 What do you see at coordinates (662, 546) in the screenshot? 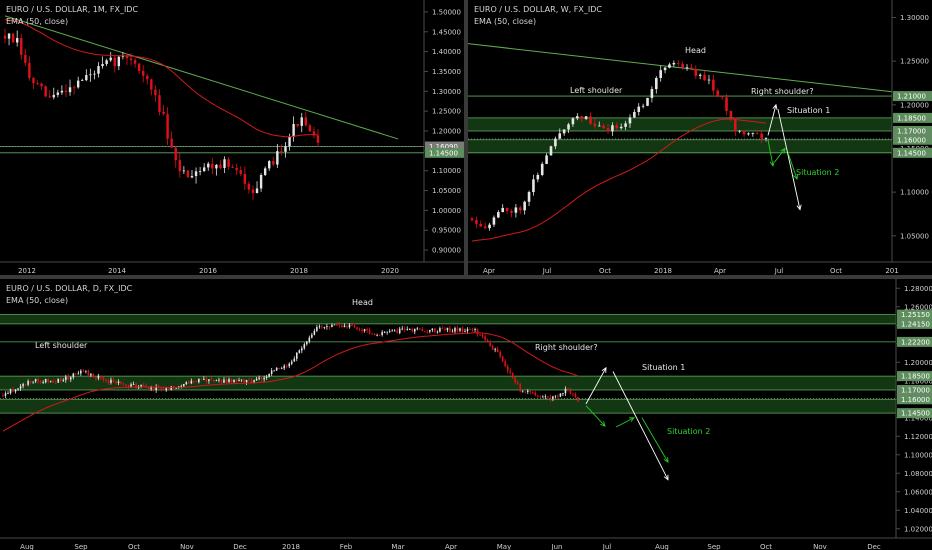
I see `time-axis-tick-label: Aug` at bounding box center [662, 546].